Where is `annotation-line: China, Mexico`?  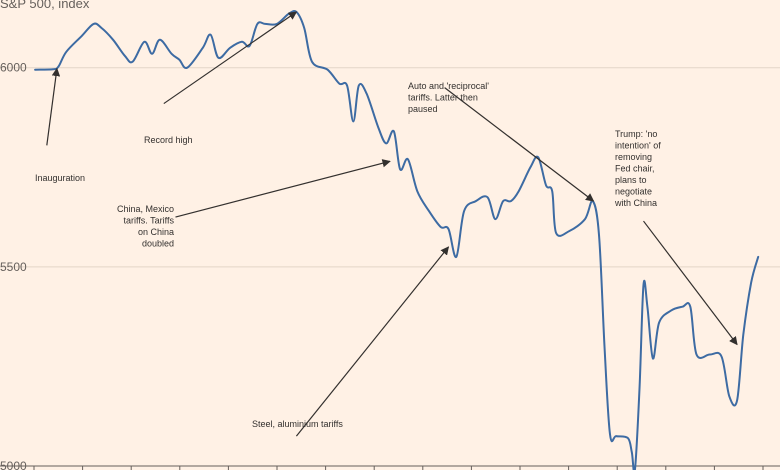
annotation-line: China, Mexico is located at coordinates (145, 209).